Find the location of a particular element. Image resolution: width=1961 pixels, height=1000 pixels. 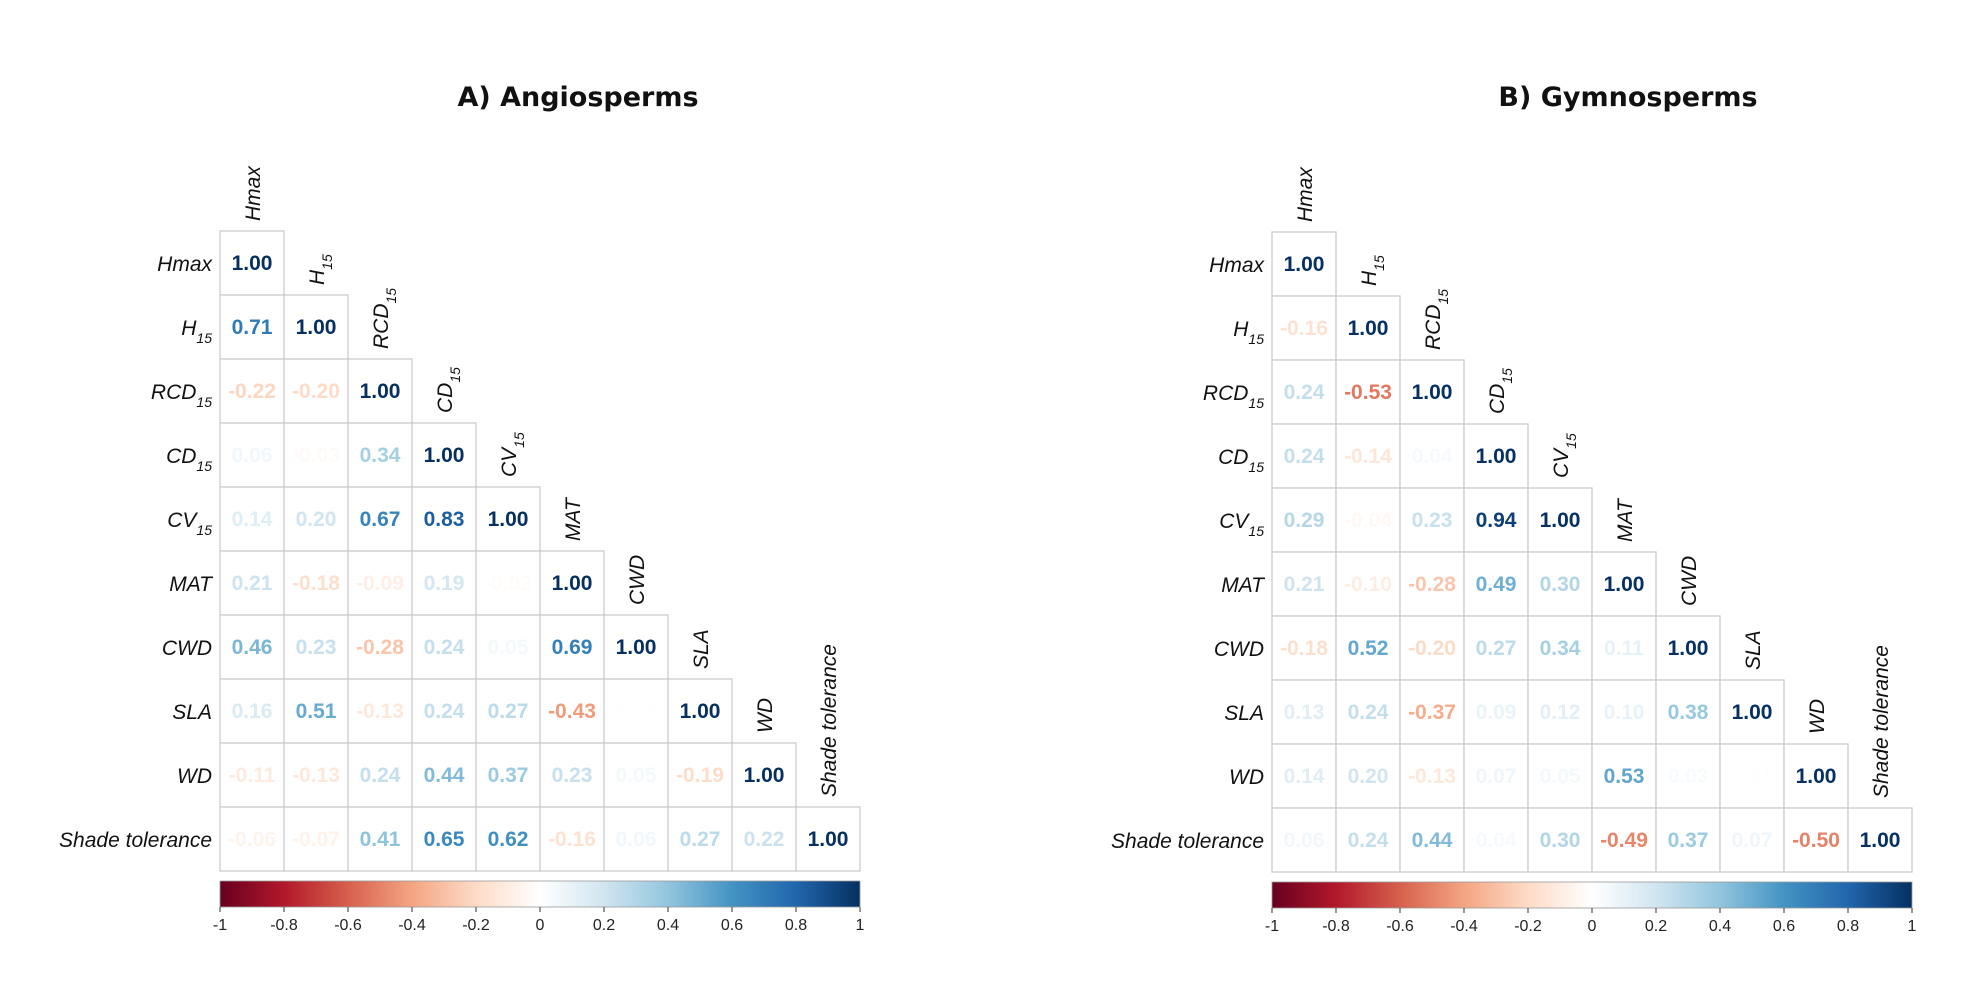

cell-value: -0.18 is located at coordinates (316, 583).